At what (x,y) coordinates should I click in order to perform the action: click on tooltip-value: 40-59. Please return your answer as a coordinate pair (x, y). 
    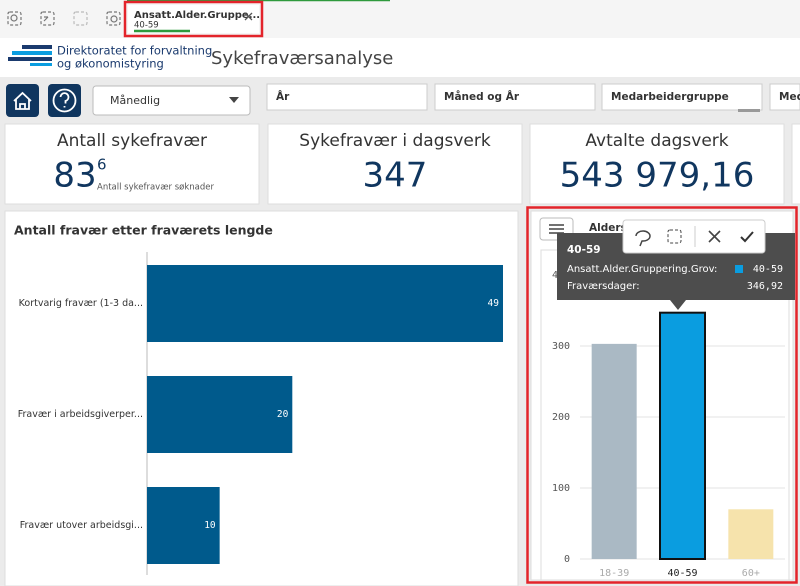
    Looking at the image, I should click on (768, 269).